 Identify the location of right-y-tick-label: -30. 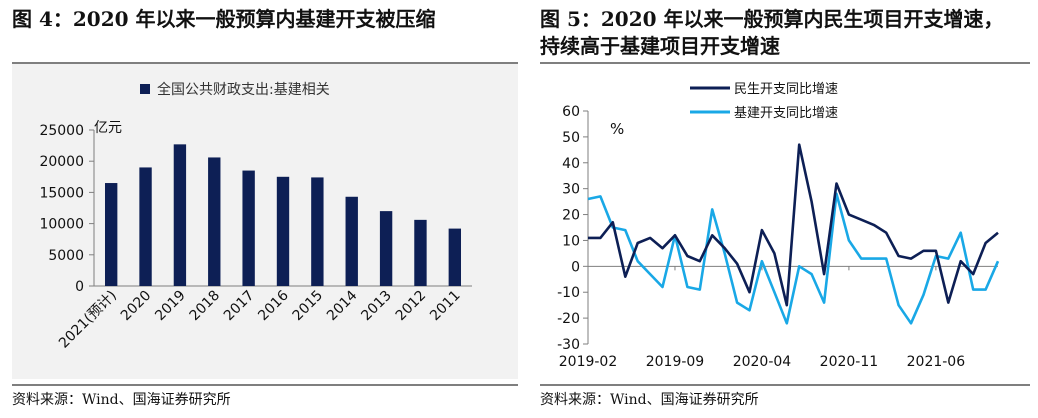
(568, 345).